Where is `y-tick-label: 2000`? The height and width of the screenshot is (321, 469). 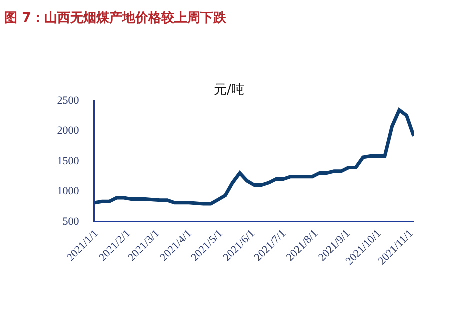 y-tick-label: 2000 is located at coordinates (68, 131).